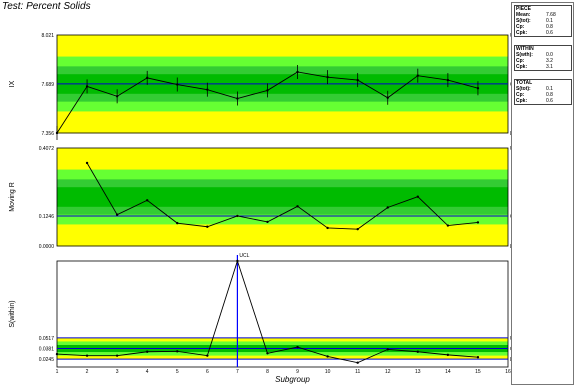 This screenshot has width=574, height=385. I want to click on x-tick-label: 6, so click(207, 372).